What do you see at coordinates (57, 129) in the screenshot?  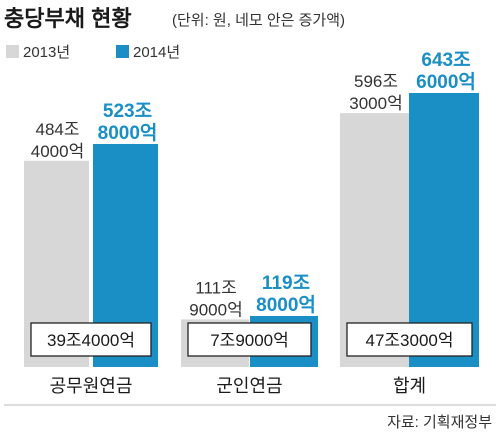 I see `value-label-2013-0-0: 484조` at bounding box center [57, 129].